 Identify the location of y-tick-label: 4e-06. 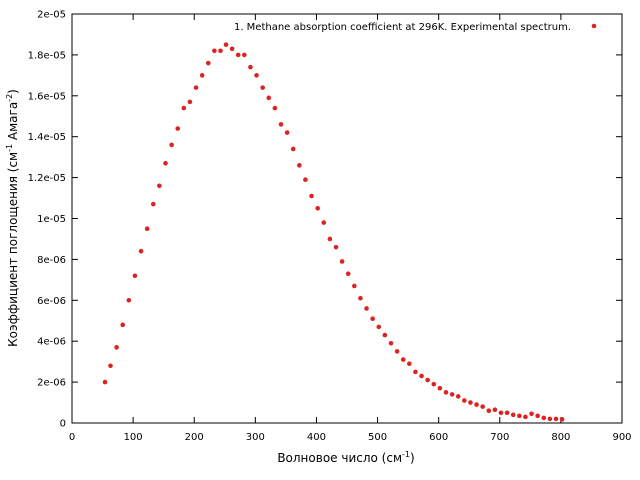
(51, 342).